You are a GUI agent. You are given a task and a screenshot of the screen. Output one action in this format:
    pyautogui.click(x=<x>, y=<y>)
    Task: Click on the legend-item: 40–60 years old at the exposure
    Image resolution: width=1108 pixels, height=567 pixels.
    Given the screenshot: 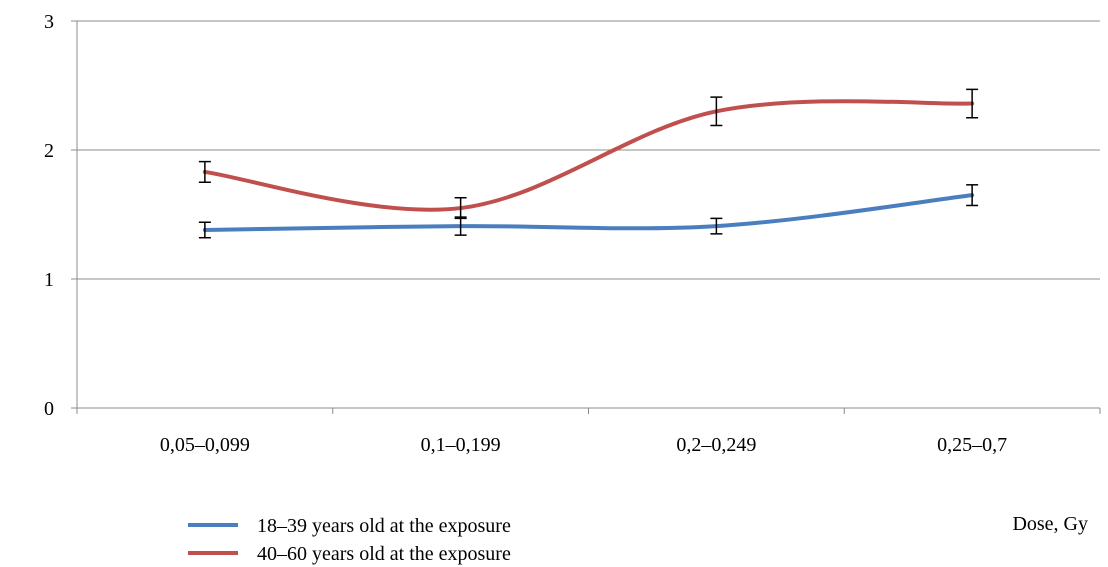 What is the action you would take?
    pyautogui.click(x=349, y=554)
    